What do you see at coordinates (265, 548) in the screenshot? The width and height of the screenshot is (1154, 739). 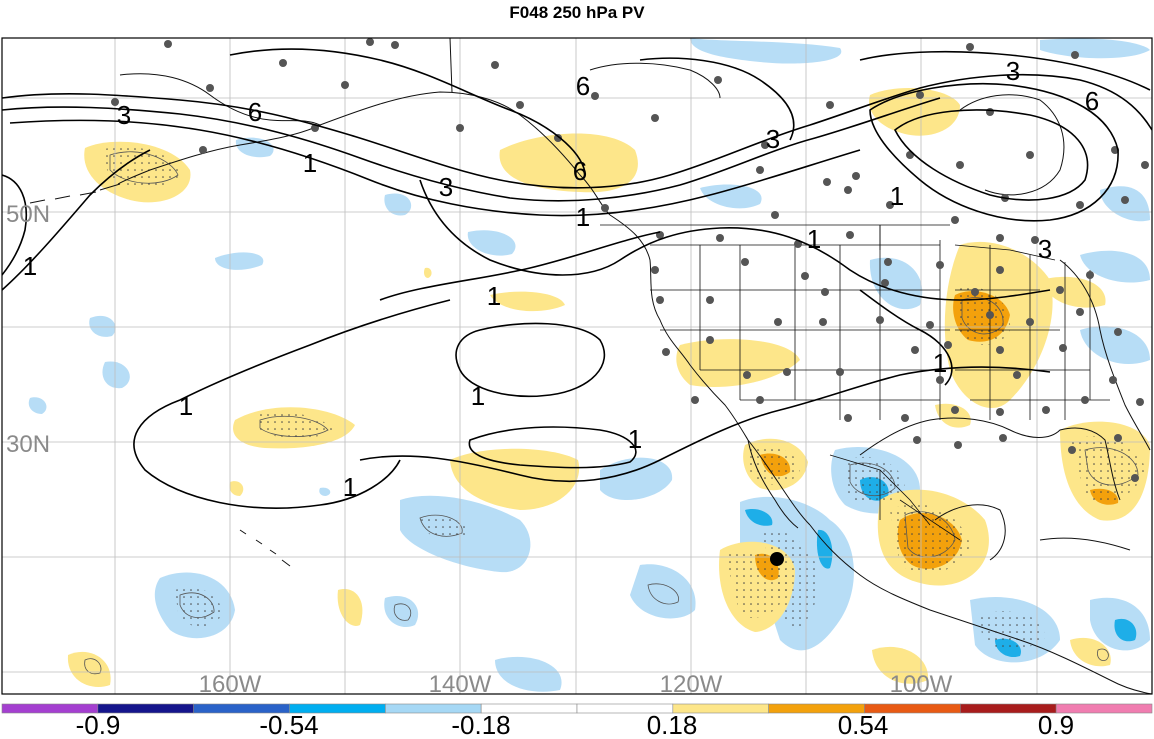 I see `hawaii` at bounding box center [265, 548].